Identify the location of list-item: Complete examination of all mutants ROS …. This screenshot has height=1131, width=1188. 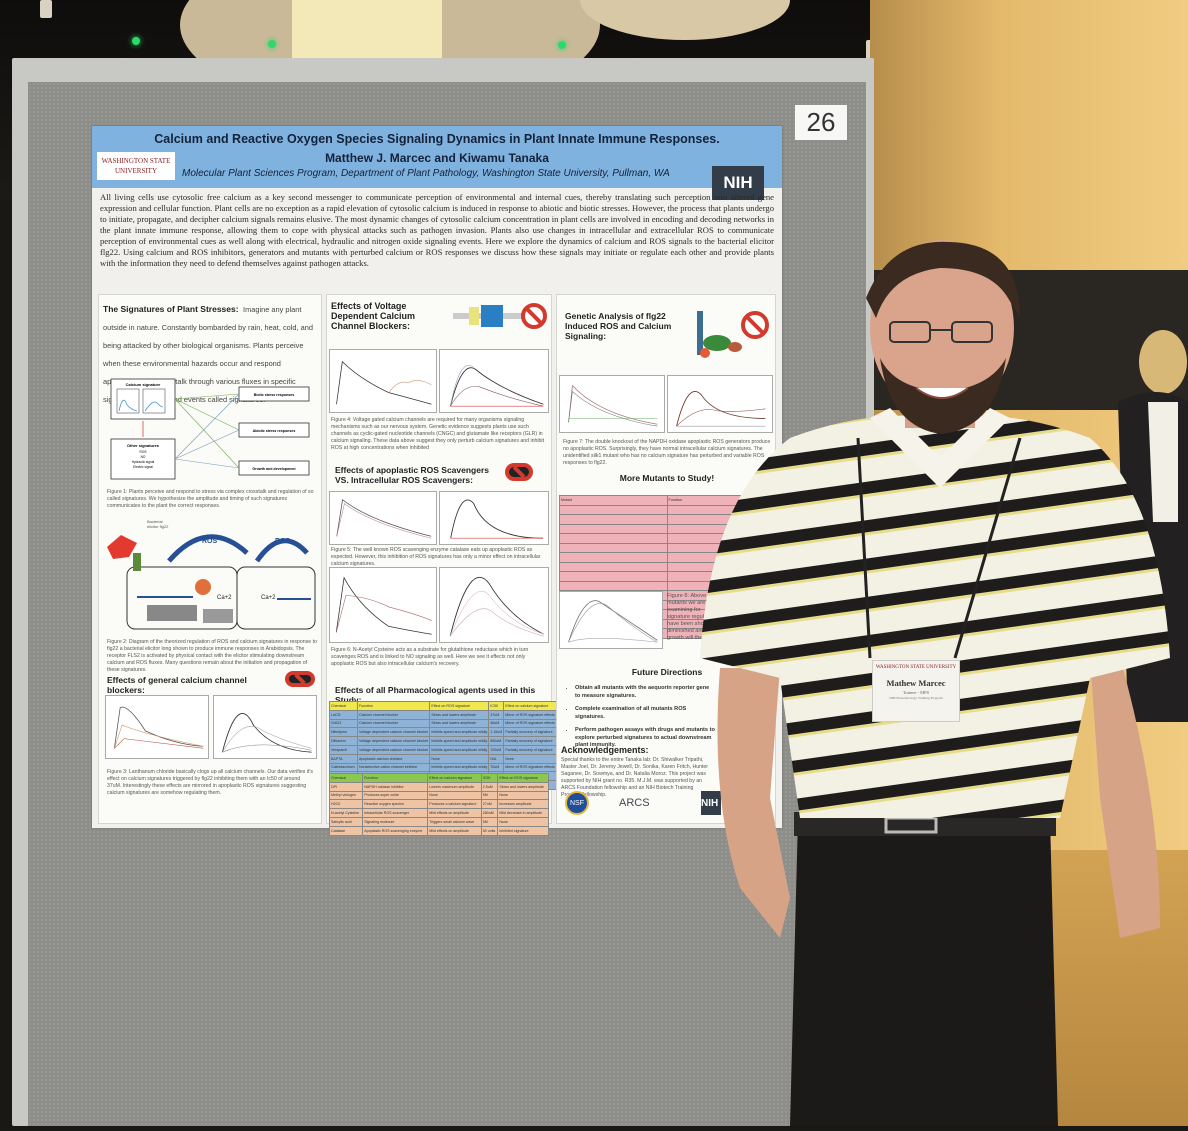
(645, 713).